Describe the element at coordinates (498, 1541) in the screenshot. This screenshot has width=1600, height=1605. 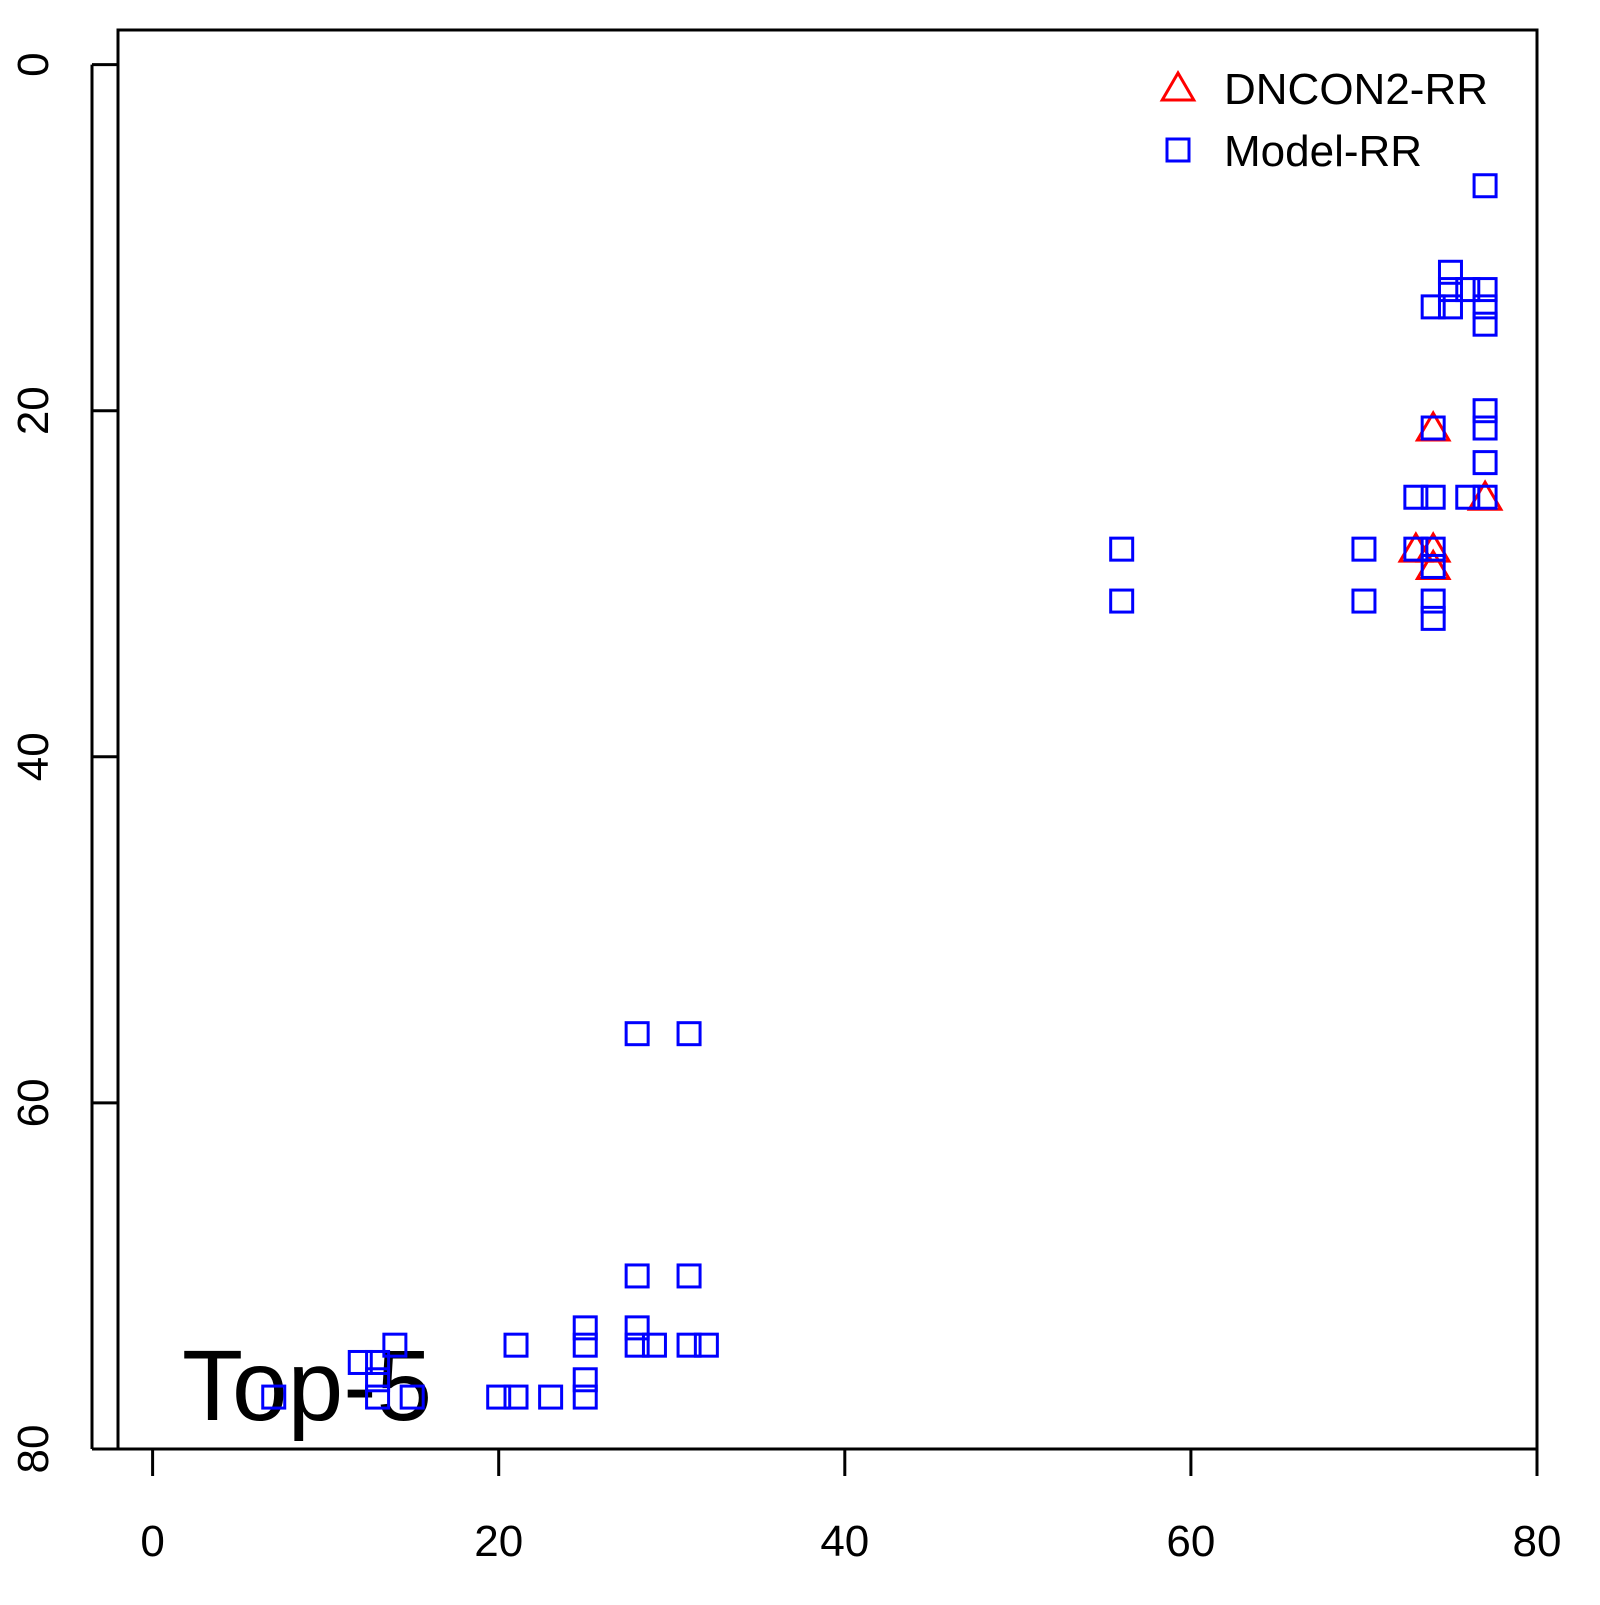
I see `x-tick-label: 20` at that location.